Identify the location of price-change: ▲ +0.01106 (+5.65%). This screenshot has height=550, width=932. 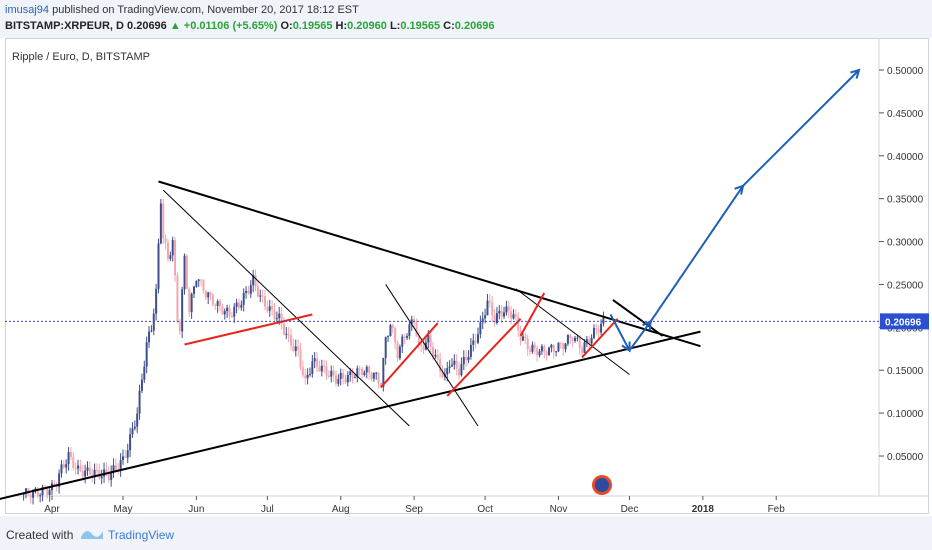
(223, 26).